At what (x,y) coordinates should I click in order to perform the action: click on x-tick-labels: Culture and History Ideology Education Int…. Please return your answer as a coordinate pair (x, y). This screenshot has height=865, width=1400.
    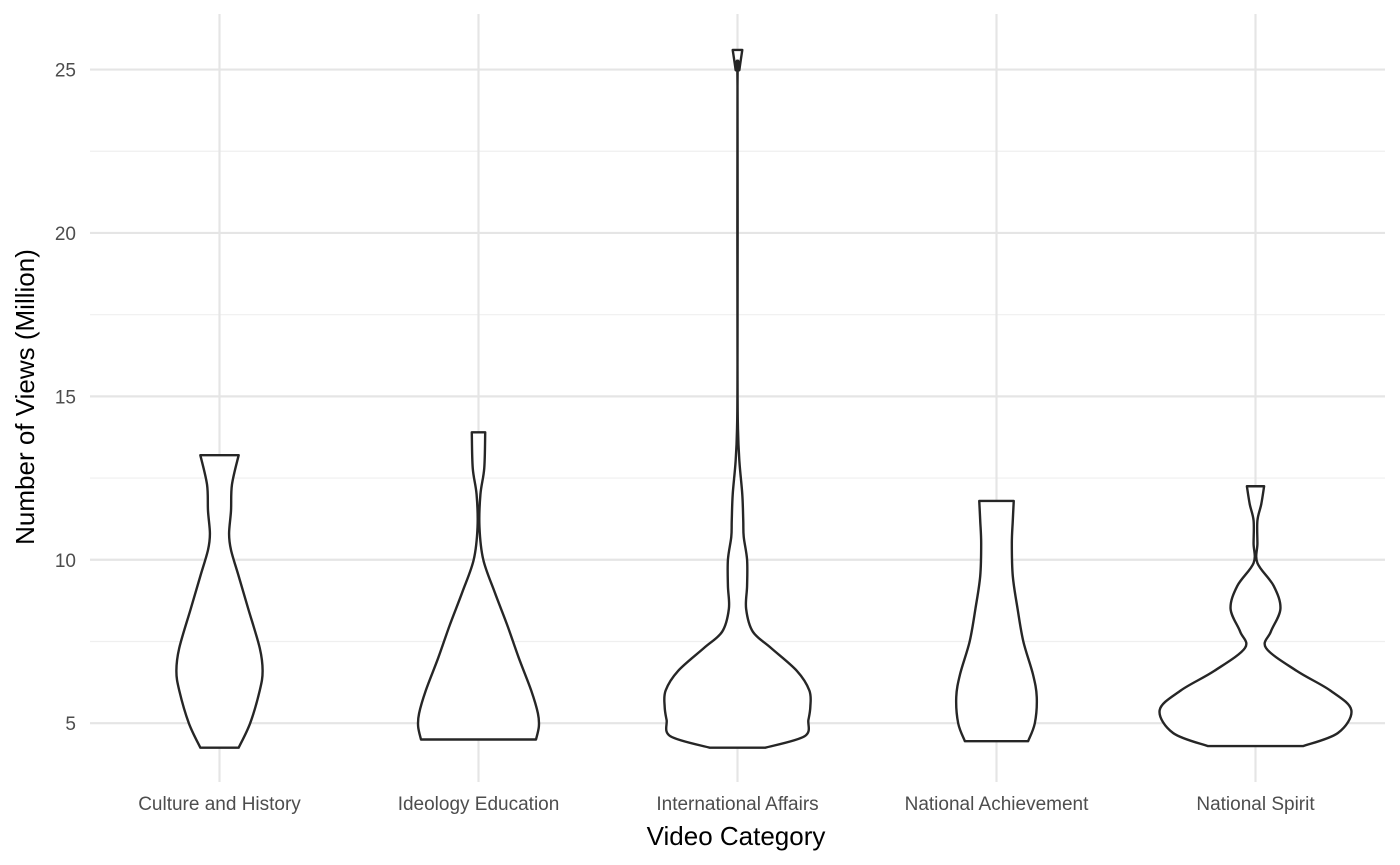
    Looking at the image, I should click on (726, 804).